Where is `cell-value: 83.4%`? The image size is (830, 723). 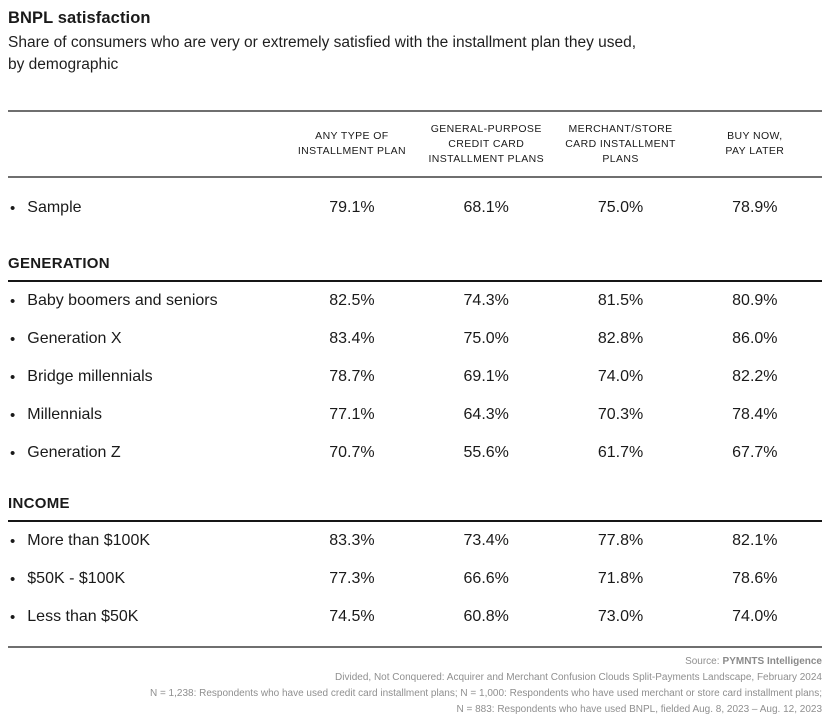
cell-value: 83.4% is located at coordinates (352, 338).